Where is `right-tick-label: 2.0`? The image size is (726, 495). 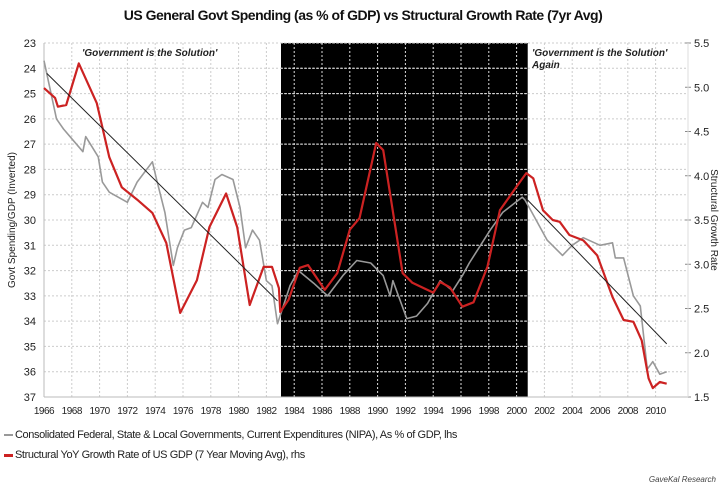
right-tick-label: 2.0 is located at coordinates (701, 354).